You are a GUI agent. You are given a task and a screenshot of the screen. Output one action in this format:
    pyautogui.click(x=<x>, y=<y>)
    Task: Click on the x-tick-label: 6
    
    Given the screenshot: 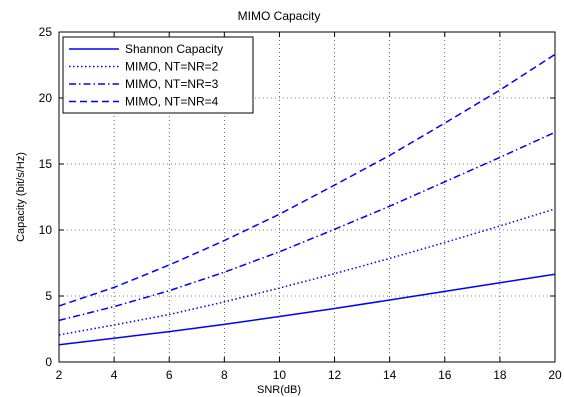 What is the action you would take?
    pyautogui.click(x=169, y=375)
    